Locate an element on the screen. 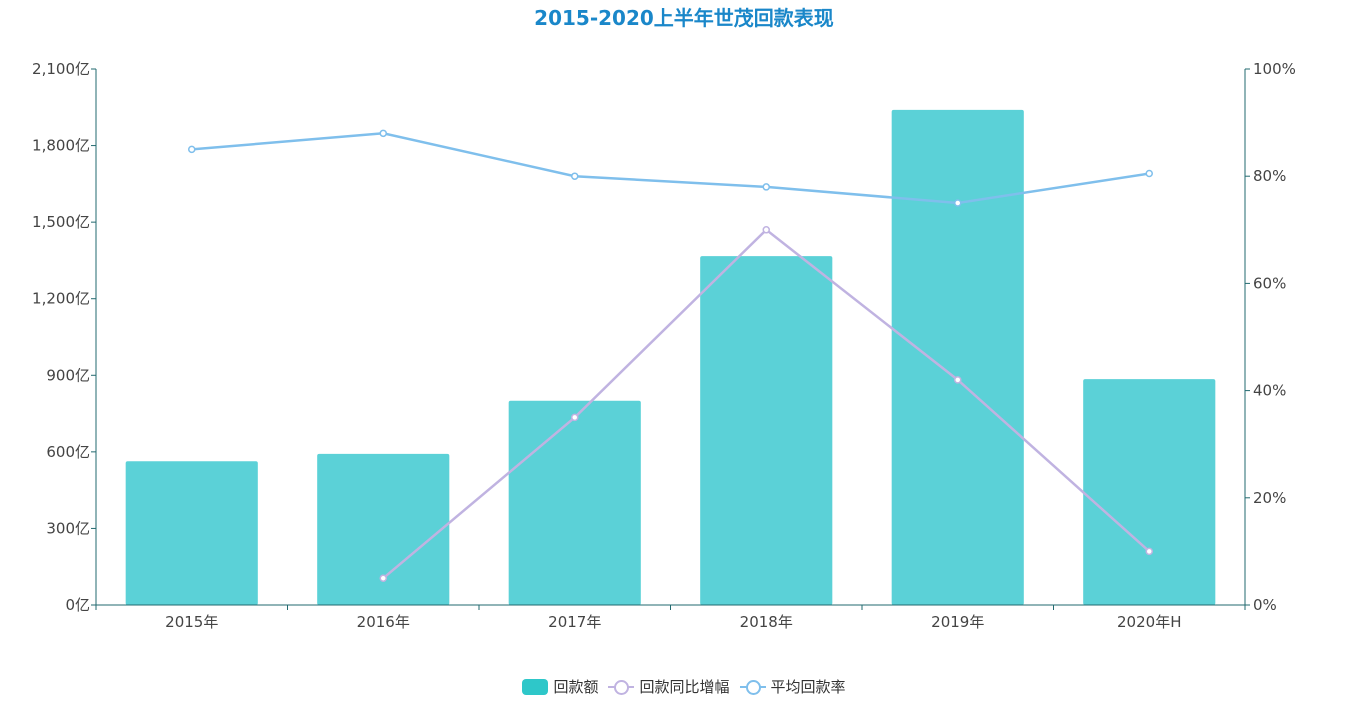  legend-line-swatch-rate is located at coordinates (753, 687).